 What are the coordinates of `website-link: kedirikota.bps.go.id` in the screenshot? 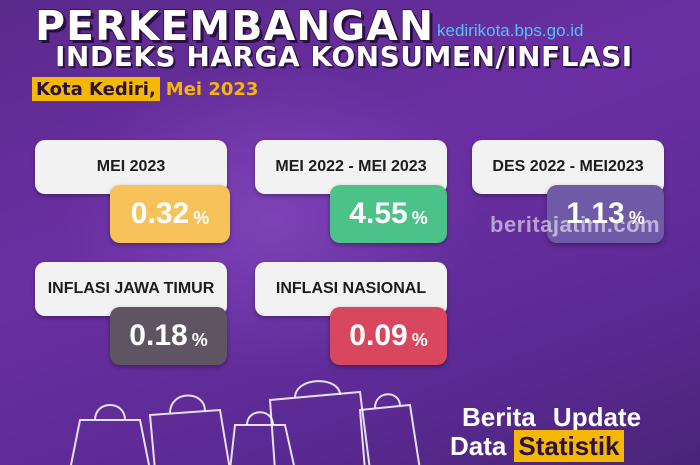 It's located at (510, 30).